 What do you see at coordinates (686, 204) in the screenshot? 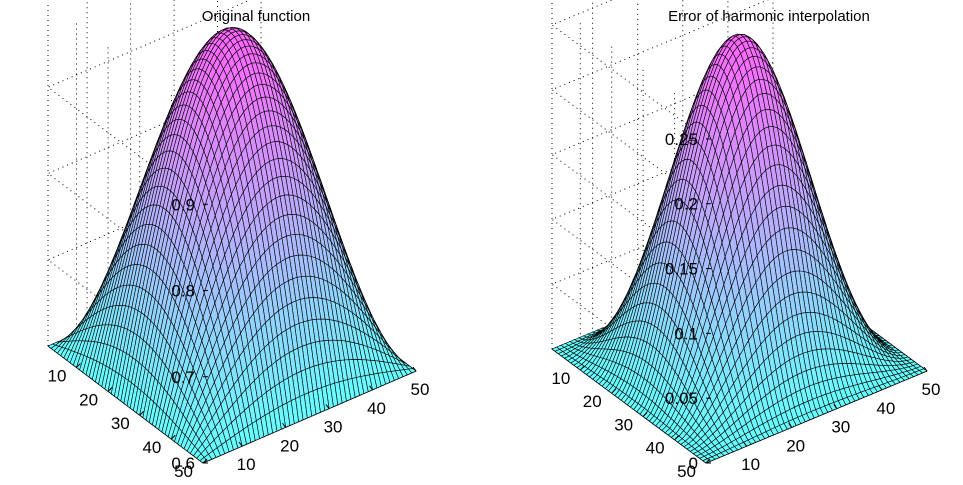
I see `z-tick-label: 0.2` at bounding box center [686, 204].